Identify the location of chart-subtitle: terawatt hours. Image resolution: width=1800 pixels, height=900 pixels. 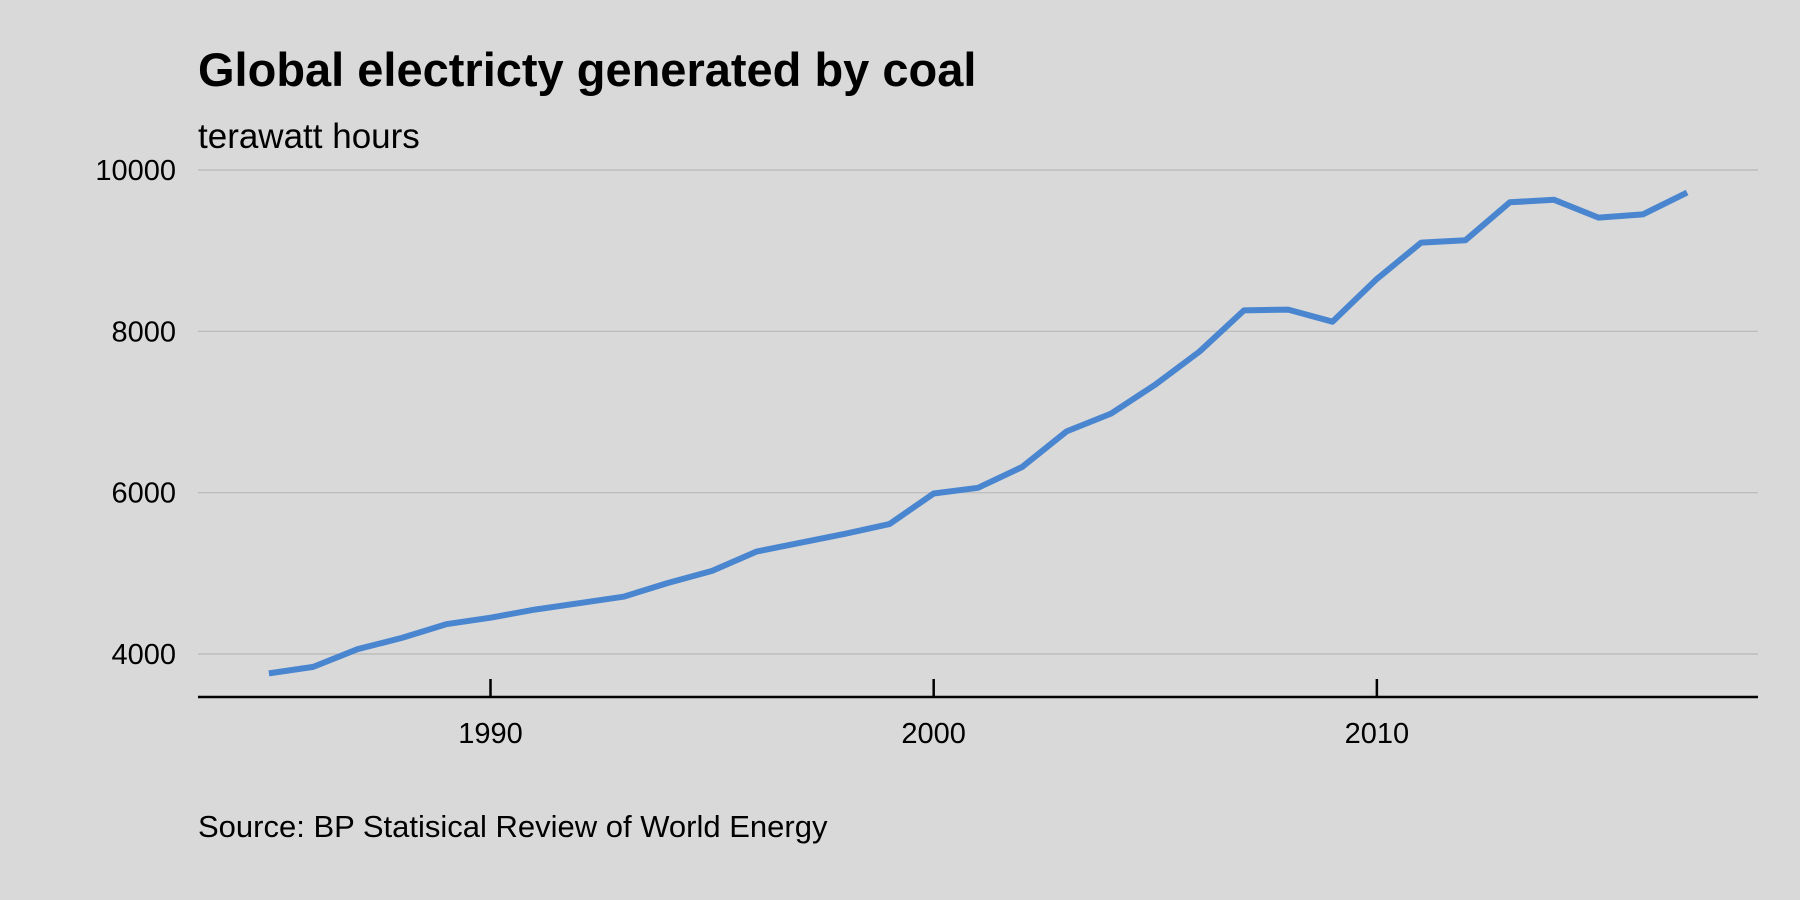
(309, 136).